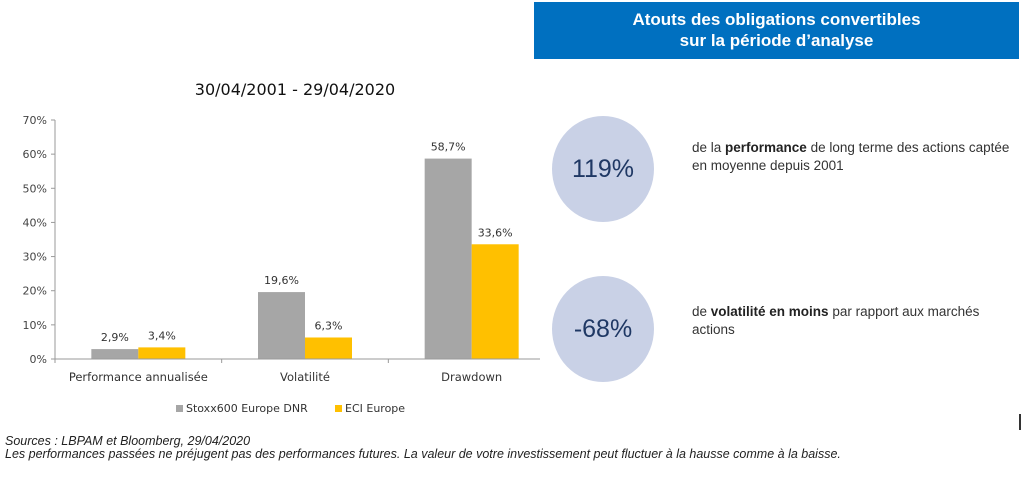 Image resolution: width=1024 pixels, height=488 pixels. Describe the element at coordinates (471, 377) in the screenshot. I see `x-category-label: Drawdown` at that location.